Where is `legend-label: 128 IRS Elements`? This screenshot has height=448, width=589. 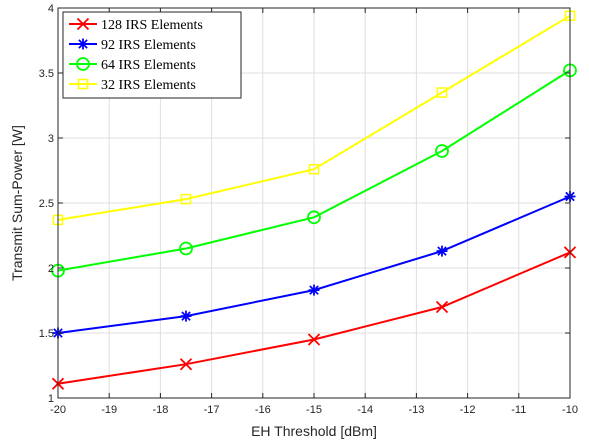 legend-label: 128 IRS Elements is located at coordinates (152, 25).